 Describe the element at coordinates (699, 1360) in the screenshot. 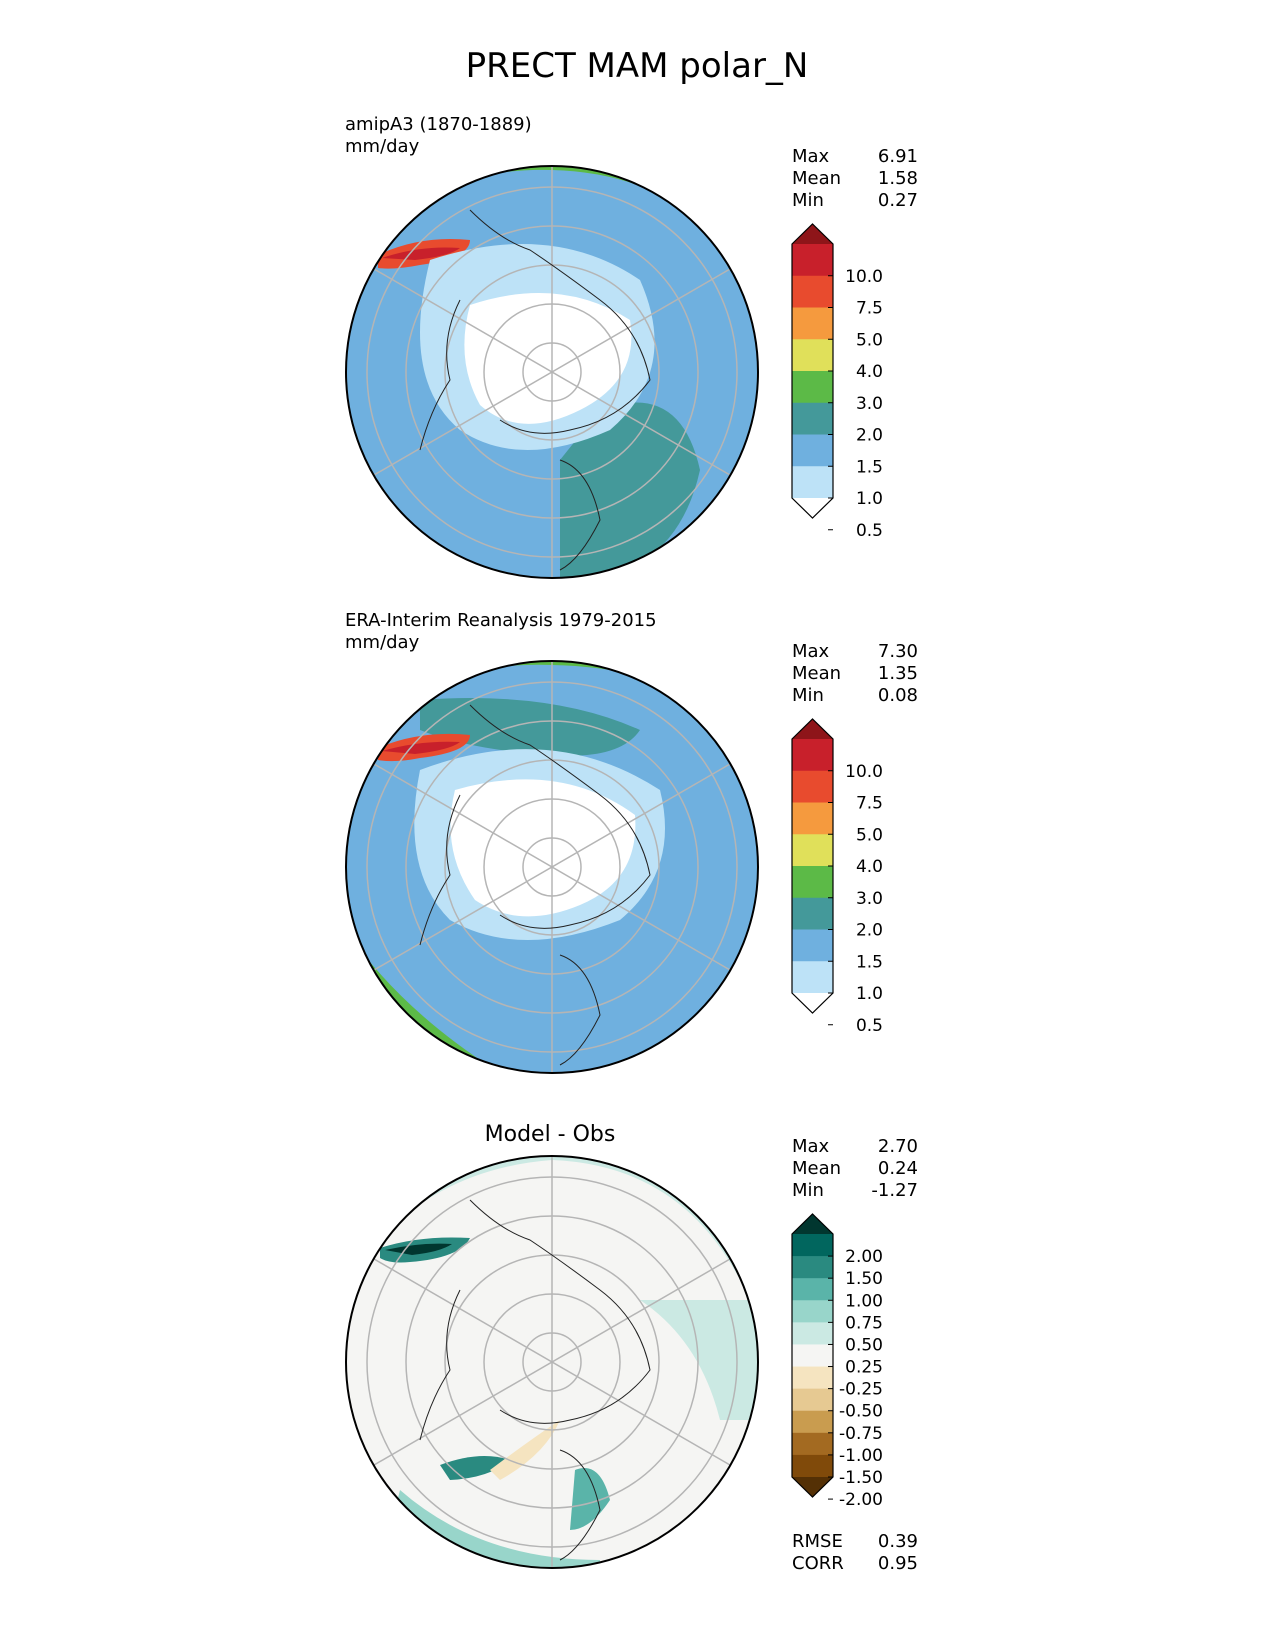

I see `field-light-teal-east` at that location.